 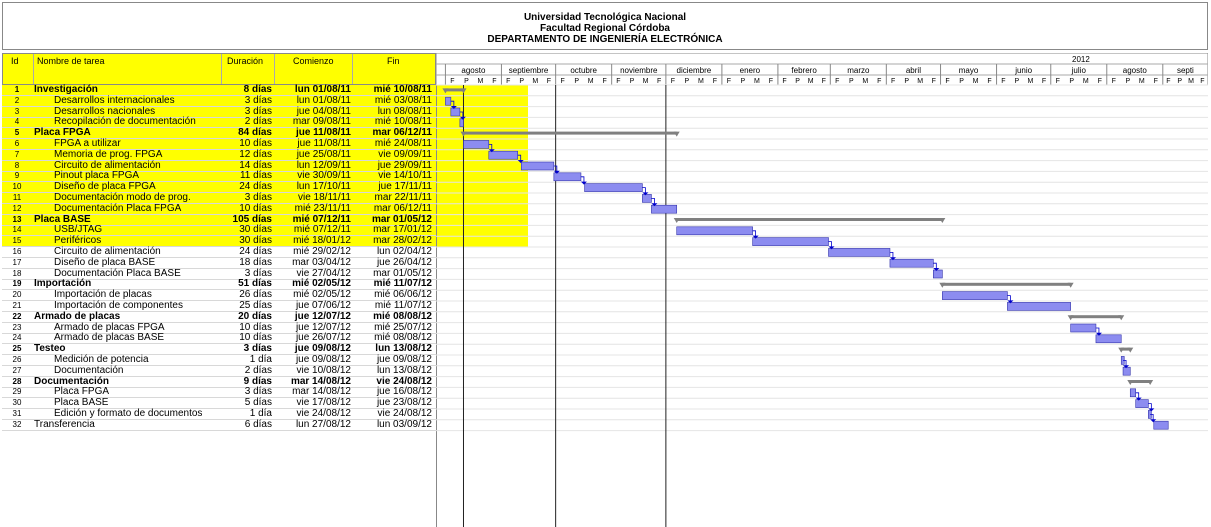 I want to click on month-label: abril, so click(x=913, y=70).